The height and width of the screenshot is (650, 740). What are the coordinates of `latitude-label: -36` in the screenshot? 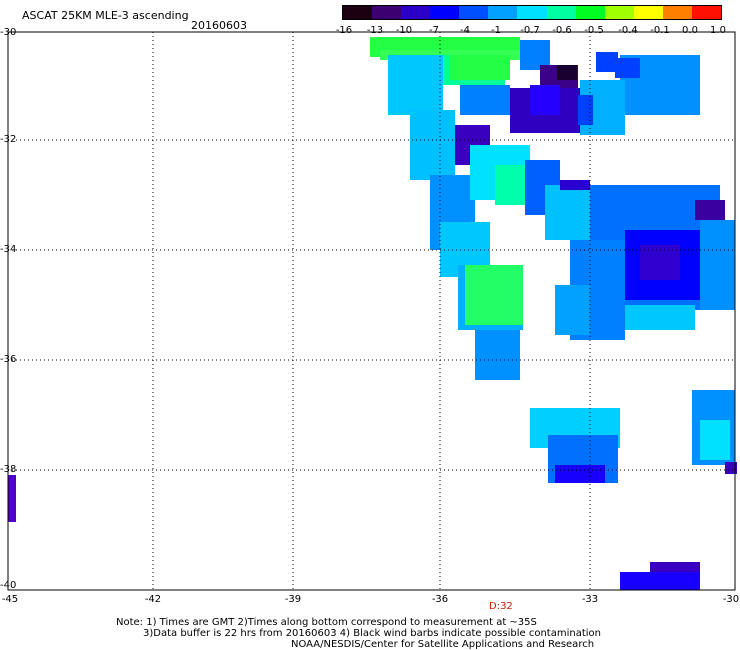 It's located at (8, 359).